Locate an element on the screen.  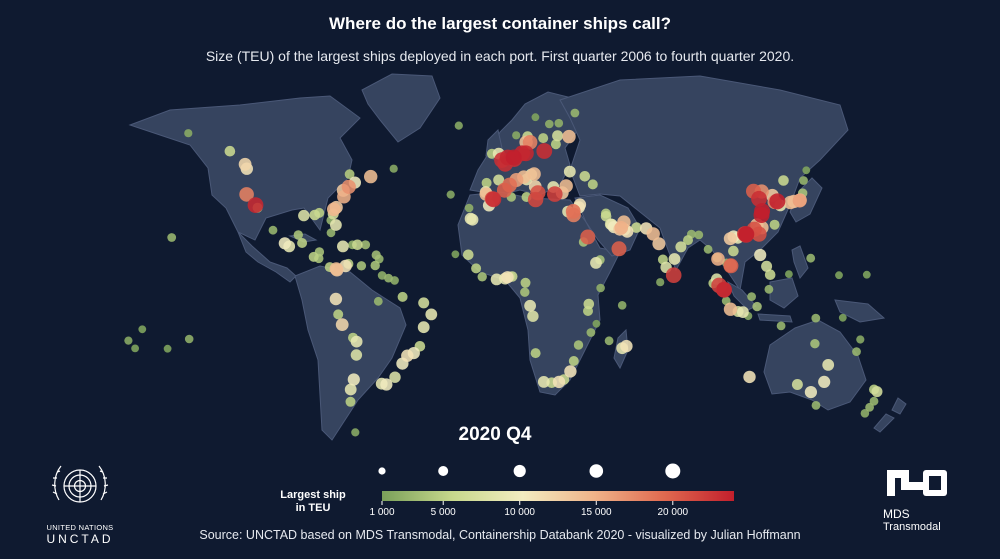
legend-size-circles is located at coordinates (529, 471).